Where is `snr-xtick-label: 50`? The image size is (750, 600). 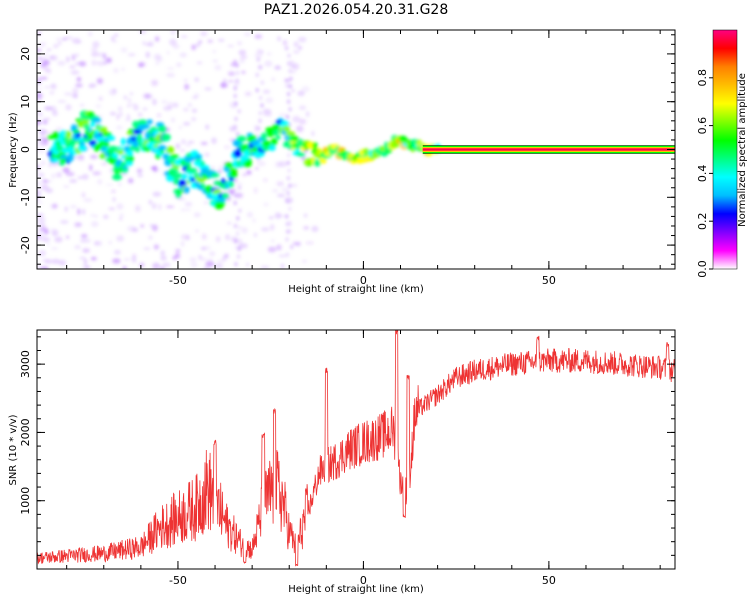 snr-xtick-label: 50 is located at coordinates (549, 580).